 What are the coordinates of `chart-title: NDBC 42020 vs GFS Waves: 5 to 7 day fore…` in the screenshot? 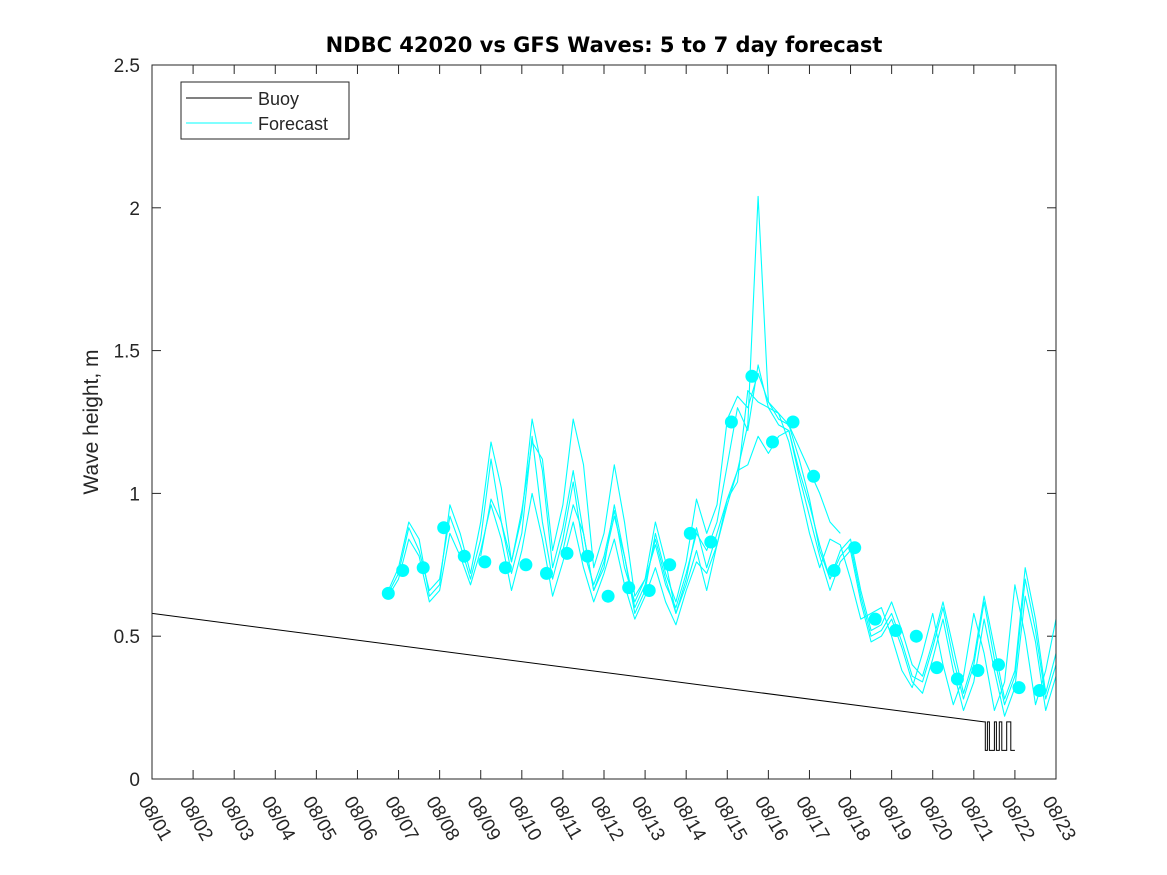 It's located at (604, 45).